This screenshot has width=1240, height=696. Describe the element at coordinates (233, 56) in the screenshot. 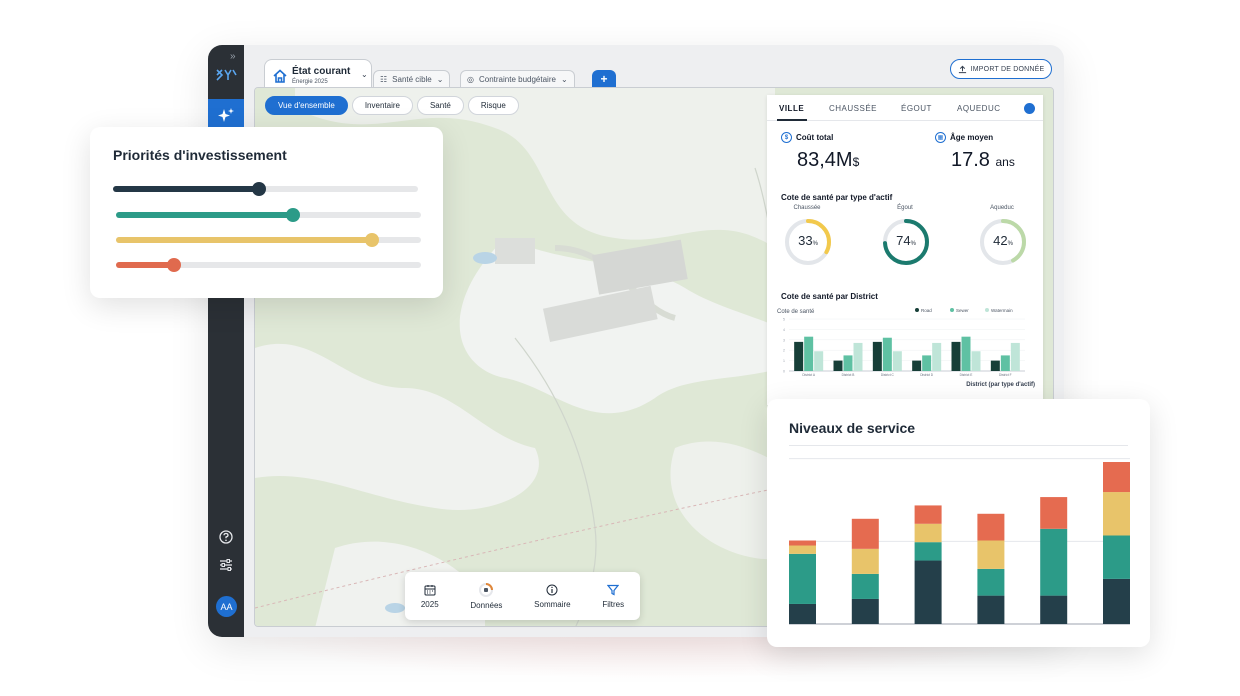

I see `expand-rail-icon: »` at that location.